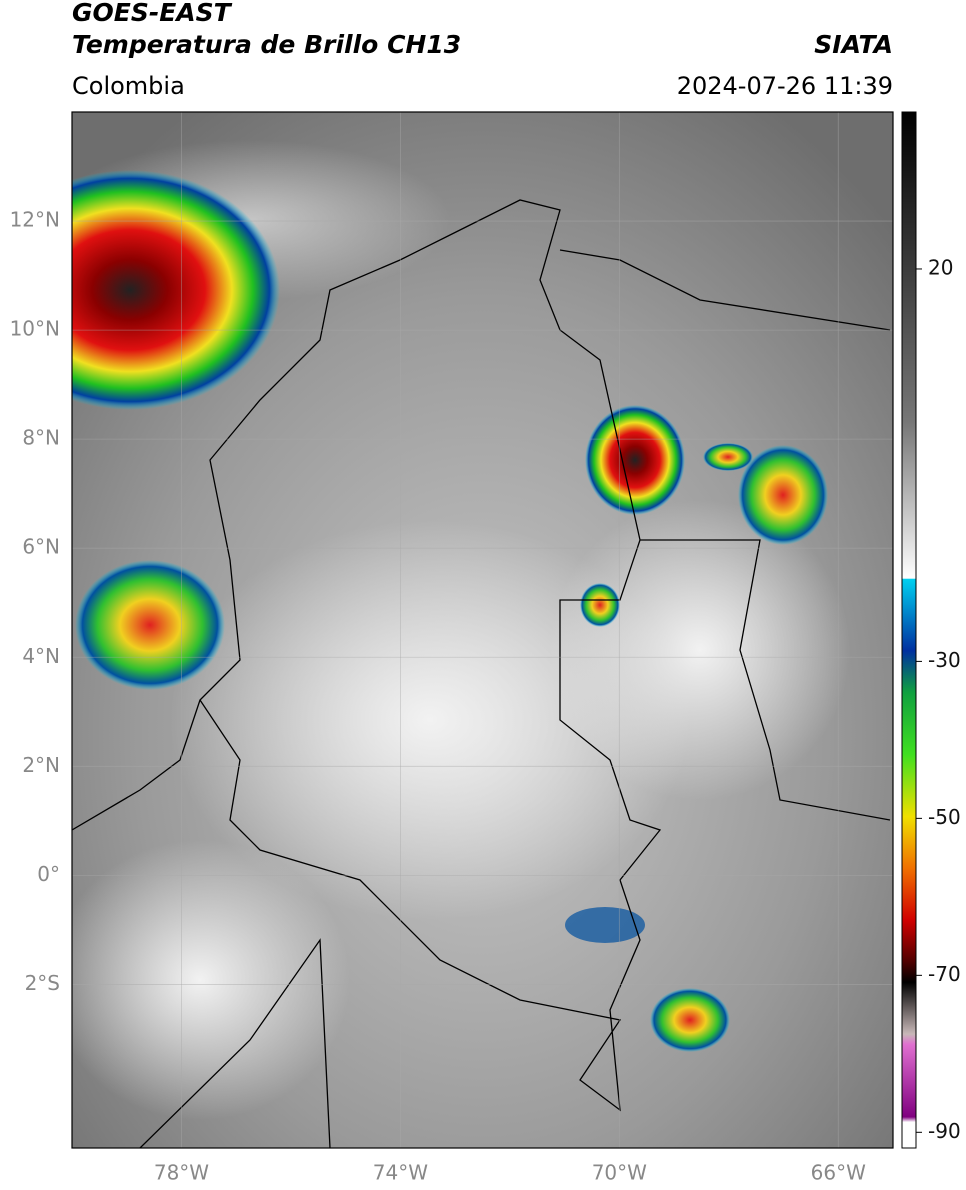  Describe the element at coordinates (41, 547) in the screenshot. I see `lat-tick-label: 6°N` at that location.